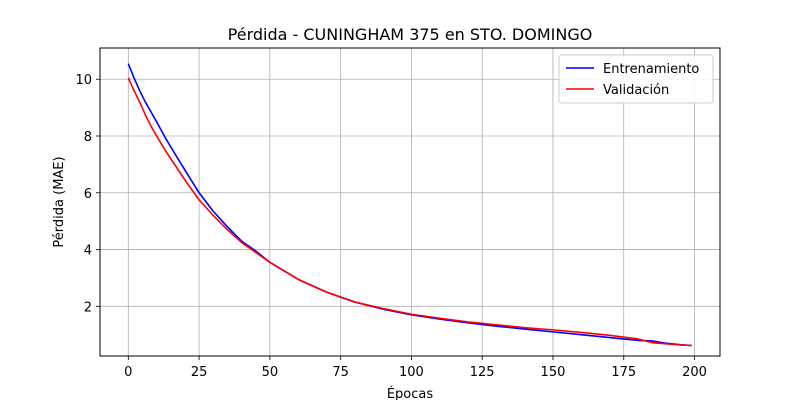 The width and height of the screenshot is (800, 404). What do you see at coordinates (623, 372) in the screenshot?
I see `x-tick-label: 175` at bounding box center [623, 372].